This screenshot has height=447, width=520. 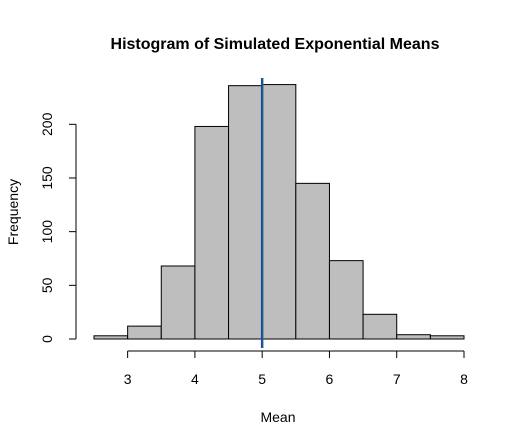 What do you see at coordinates (262, 379) in the screenshot?
I see `x-tick-label-5: 5` at bounding box center [262, 379].